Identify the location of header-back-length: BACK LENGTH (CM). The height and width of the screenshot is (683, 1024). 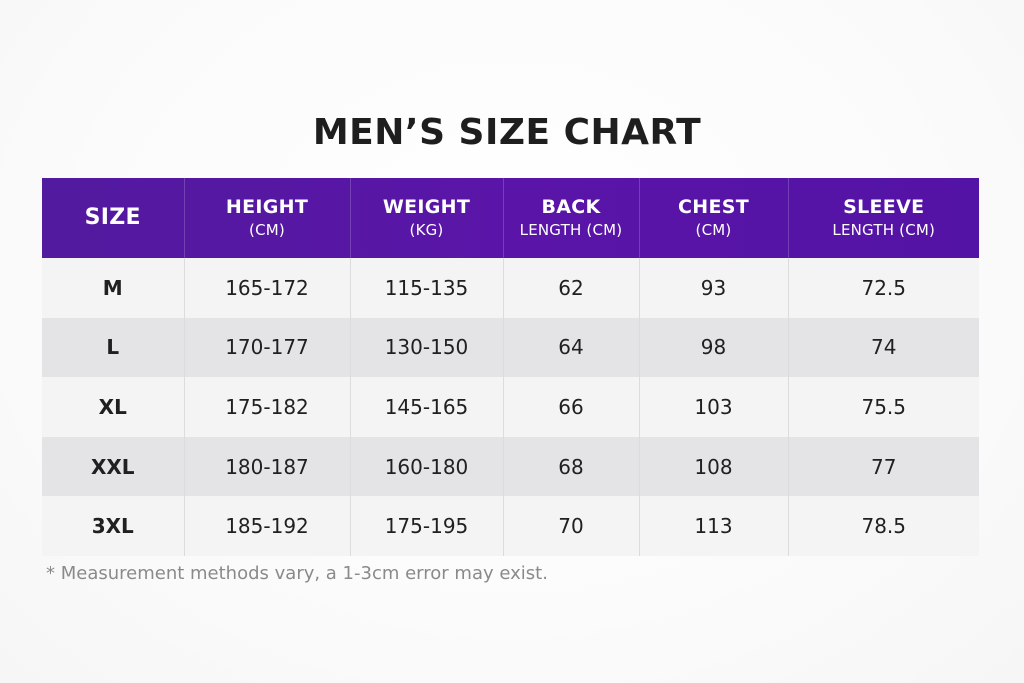
(570, 218).